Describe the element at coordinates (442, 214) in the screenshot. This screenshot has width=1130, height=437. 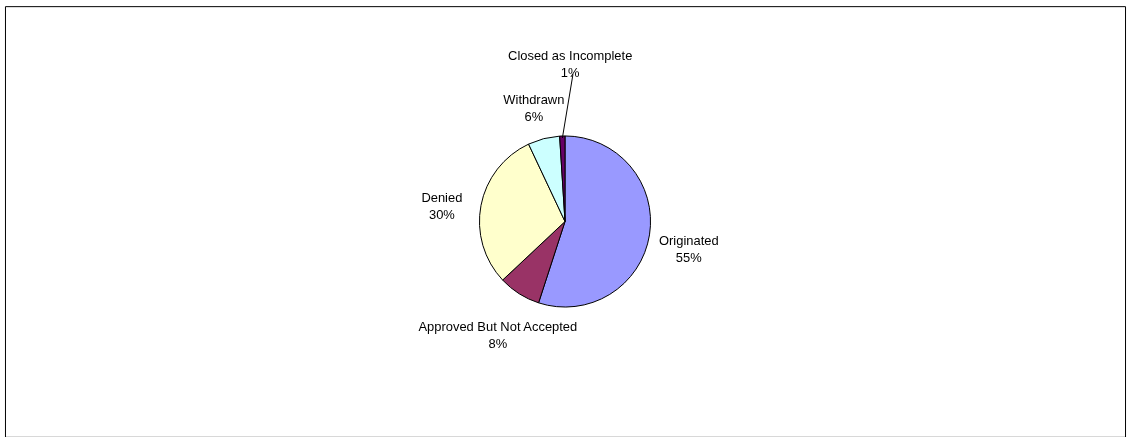
I see `data-label: 30%` at that location.